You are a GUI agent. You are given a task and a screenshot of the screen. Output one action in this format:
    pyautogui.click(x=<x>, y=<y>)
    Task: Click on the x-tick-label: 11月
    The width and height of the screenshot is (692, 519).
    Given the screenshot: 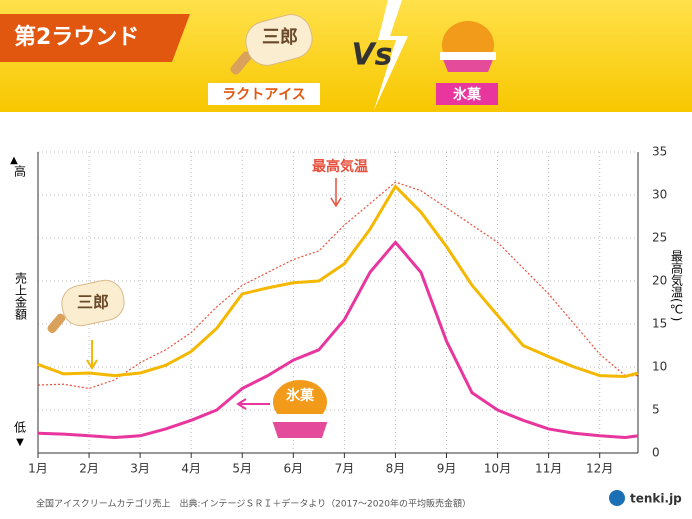 What is the action you would take?
    pyautogui.click(x=548, y=469)
    